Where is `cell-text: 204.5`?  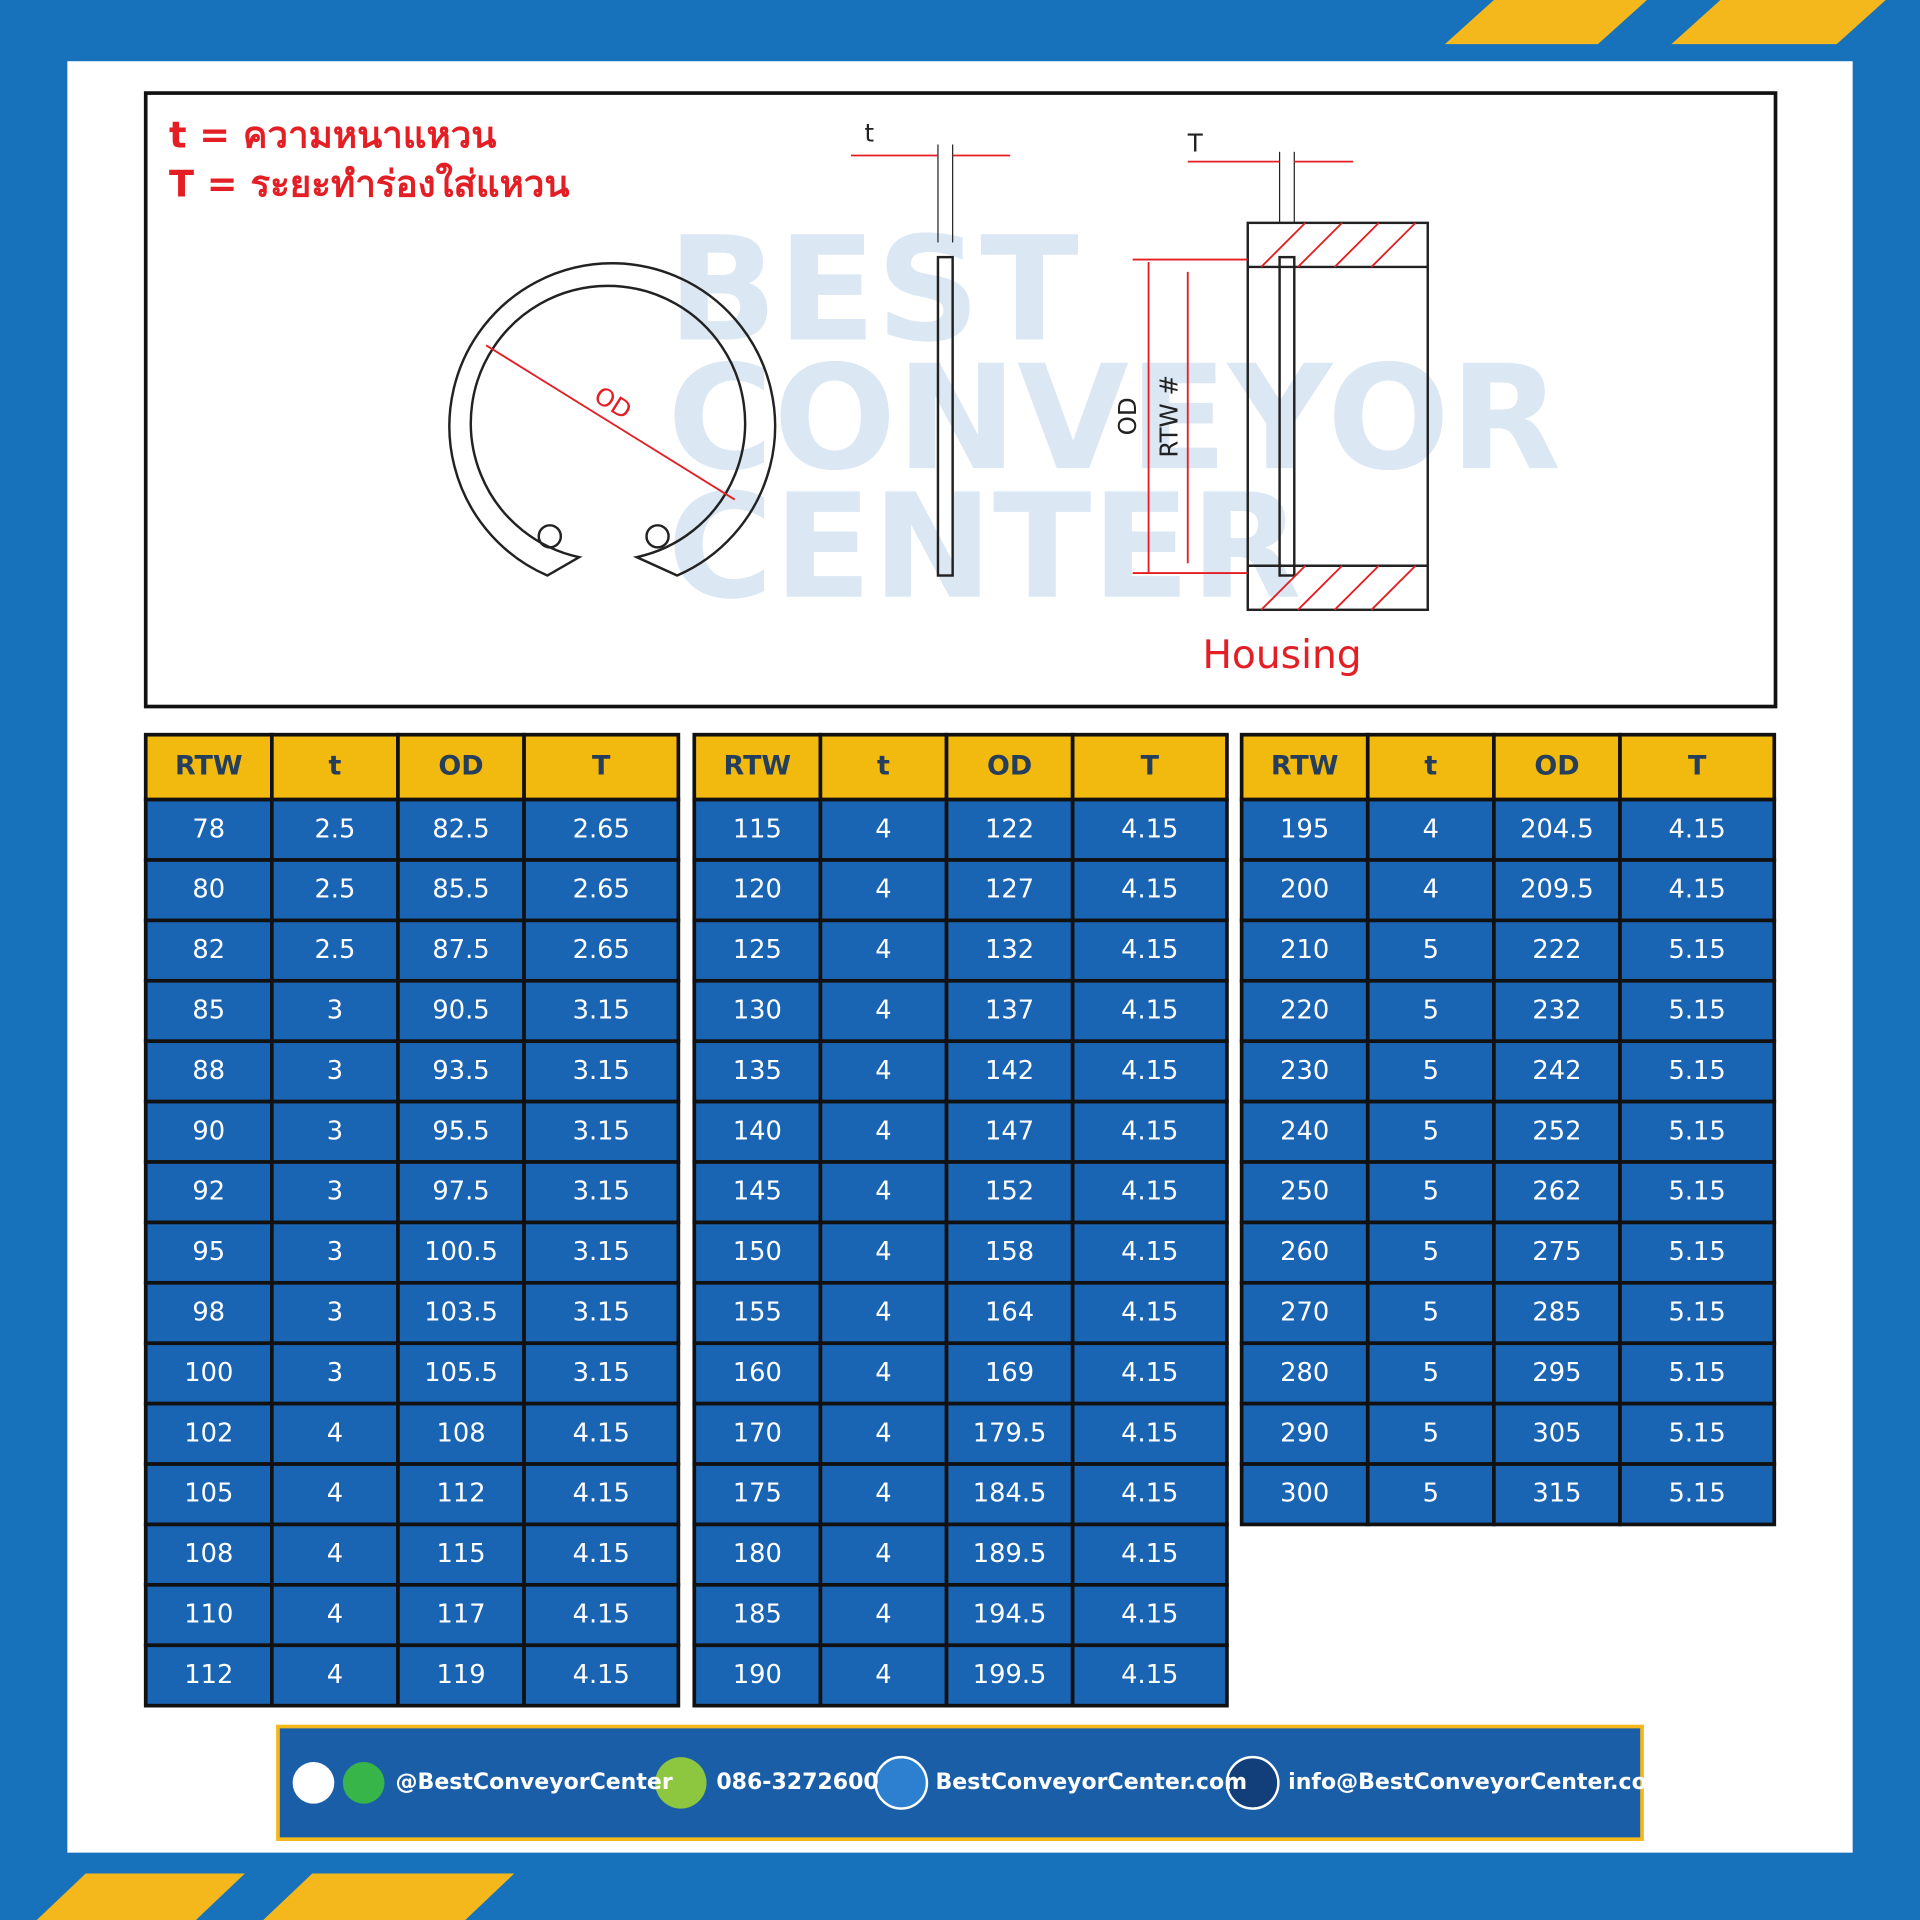 cell-text: 204.5 is located at coordinates (1557, 829).